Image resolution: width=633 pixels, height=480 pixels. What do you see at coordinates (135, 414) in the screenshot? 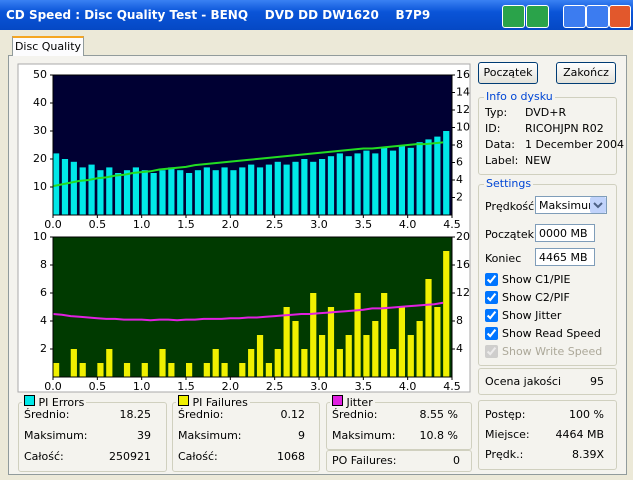
I see `value: 18.25` at bounding box center [135, 414].